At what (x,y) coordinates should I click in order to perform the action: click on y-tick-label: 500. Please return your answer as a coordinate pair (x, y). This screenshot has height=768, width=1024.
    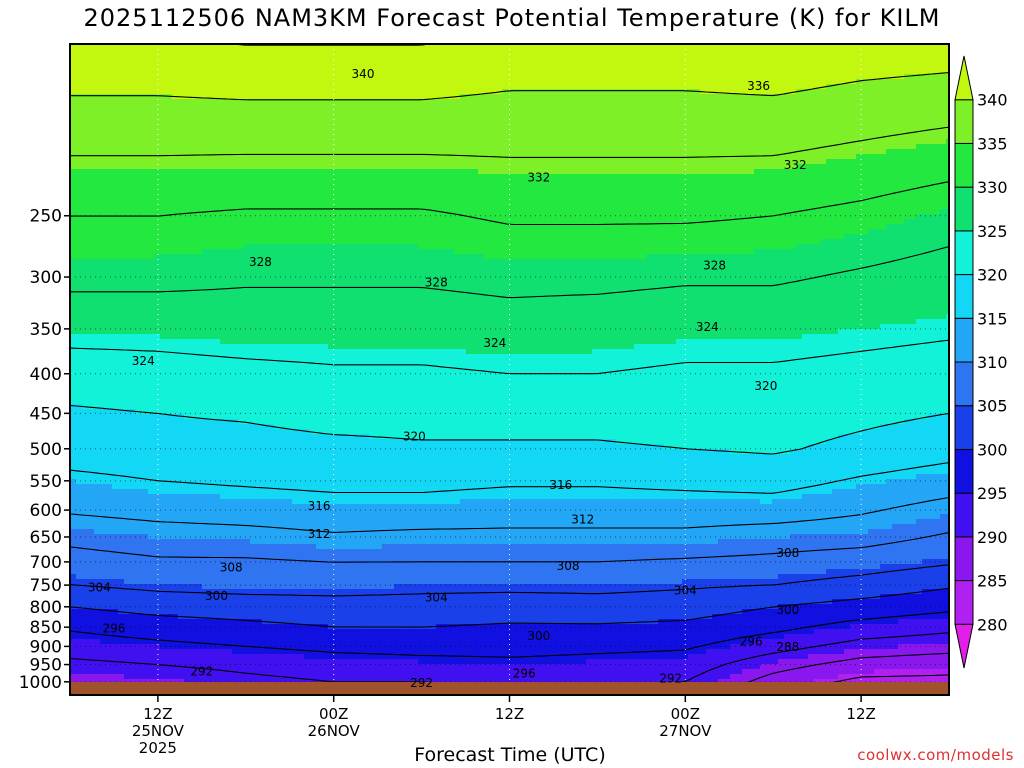
    Looking at the image, I should click on (46, 450).